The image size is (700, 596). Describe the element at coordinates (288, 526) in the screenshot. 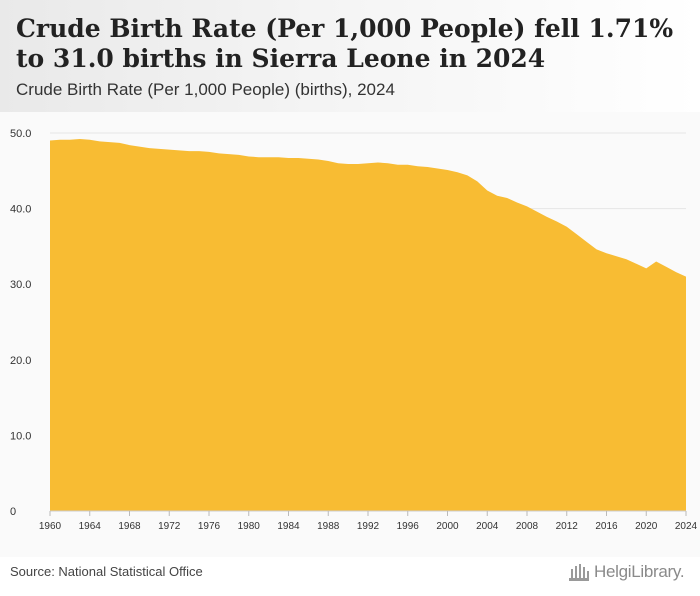

I see `x-tick-label: 1984` at that location.